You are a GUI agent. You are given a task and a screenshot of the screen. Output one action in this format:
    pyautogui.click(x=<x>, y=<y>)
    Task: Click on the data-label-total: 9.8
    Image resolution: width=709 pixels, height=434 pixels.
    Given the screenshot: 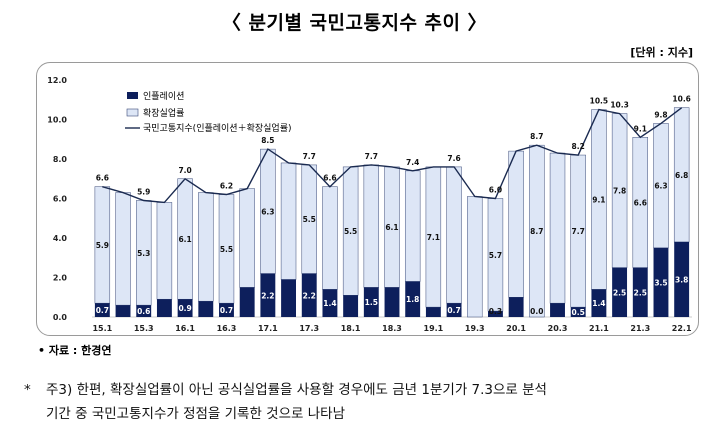 What is the action you would take?
    pyautogui.click(x=660, y=114)
    